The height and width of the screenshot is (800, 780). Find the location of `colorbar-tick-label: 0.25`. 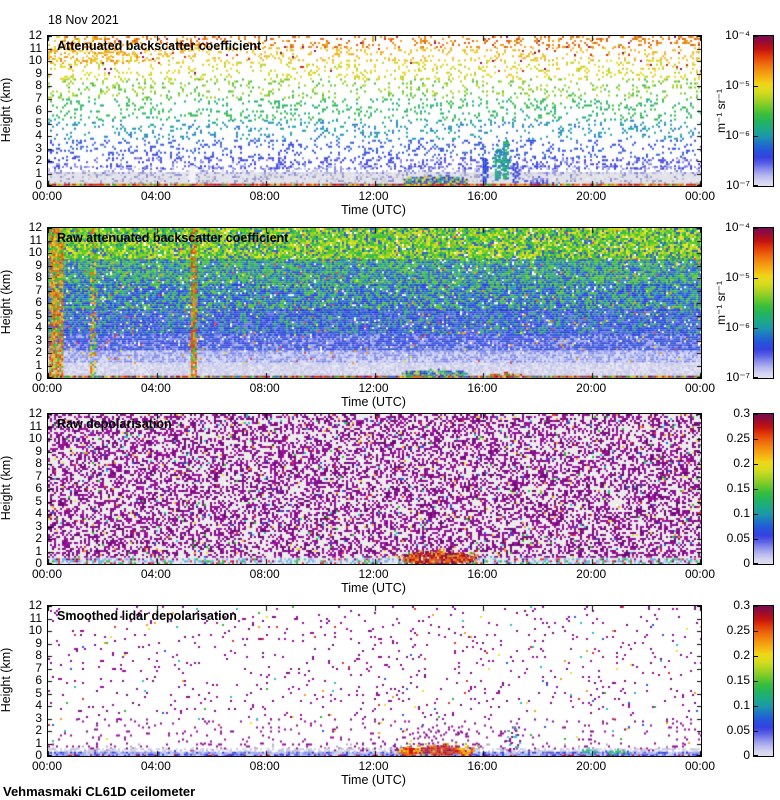

colorbar-tick-label: 0.25 is located at coordinates (738, 438).